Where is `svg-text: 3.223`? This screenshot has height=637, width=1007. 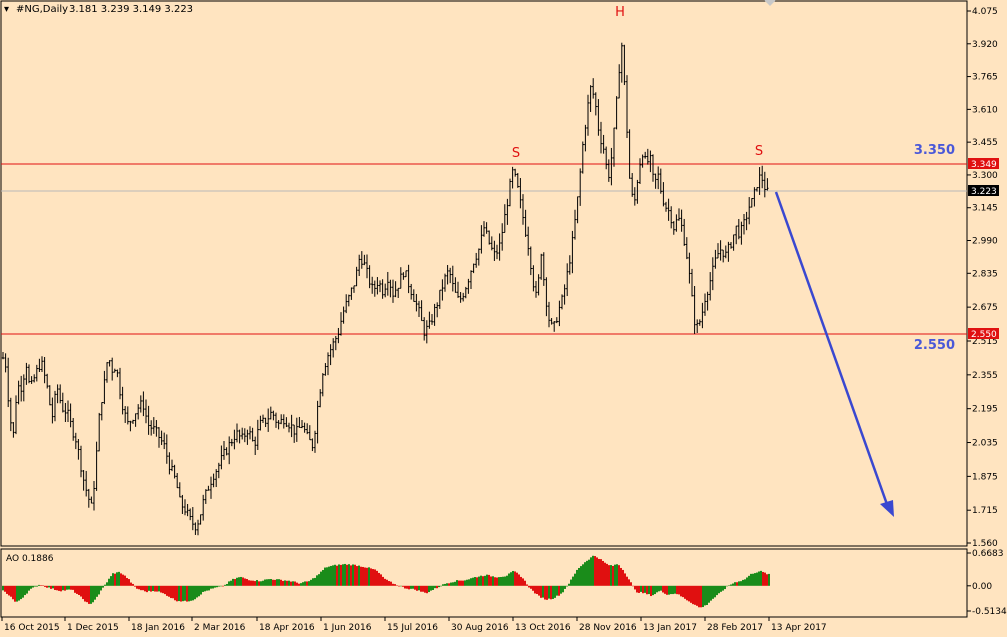
svg-text: 3.223 is located at coordinates (984, 192).